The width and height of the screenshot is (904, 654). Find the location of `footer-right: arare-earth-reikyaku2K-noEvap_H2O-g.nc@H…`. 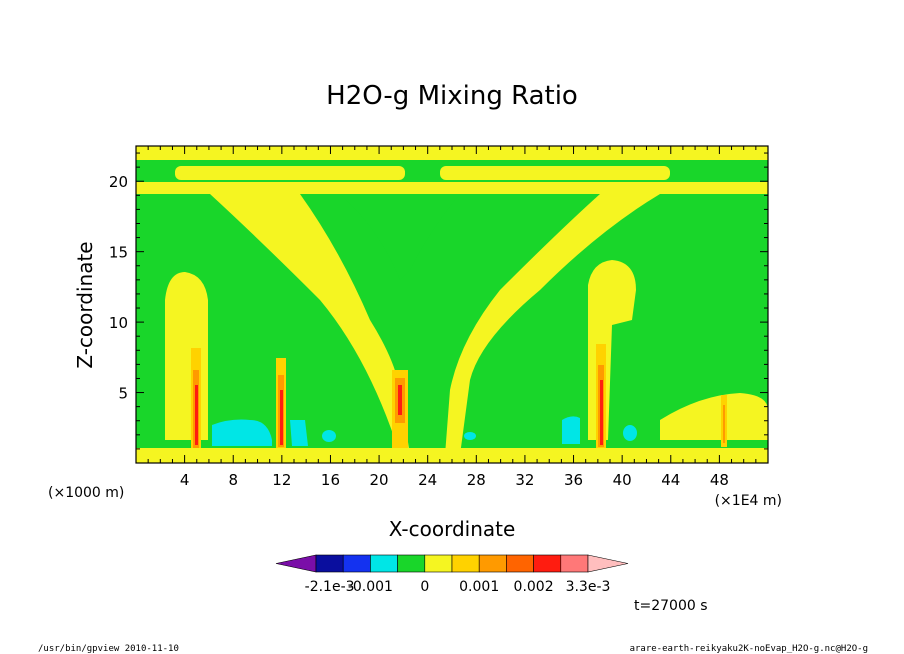

footer-right: arare-earth-reikyaku2K-noEvap_H2O-g.nc@H… is located at coordinates (749, 649).